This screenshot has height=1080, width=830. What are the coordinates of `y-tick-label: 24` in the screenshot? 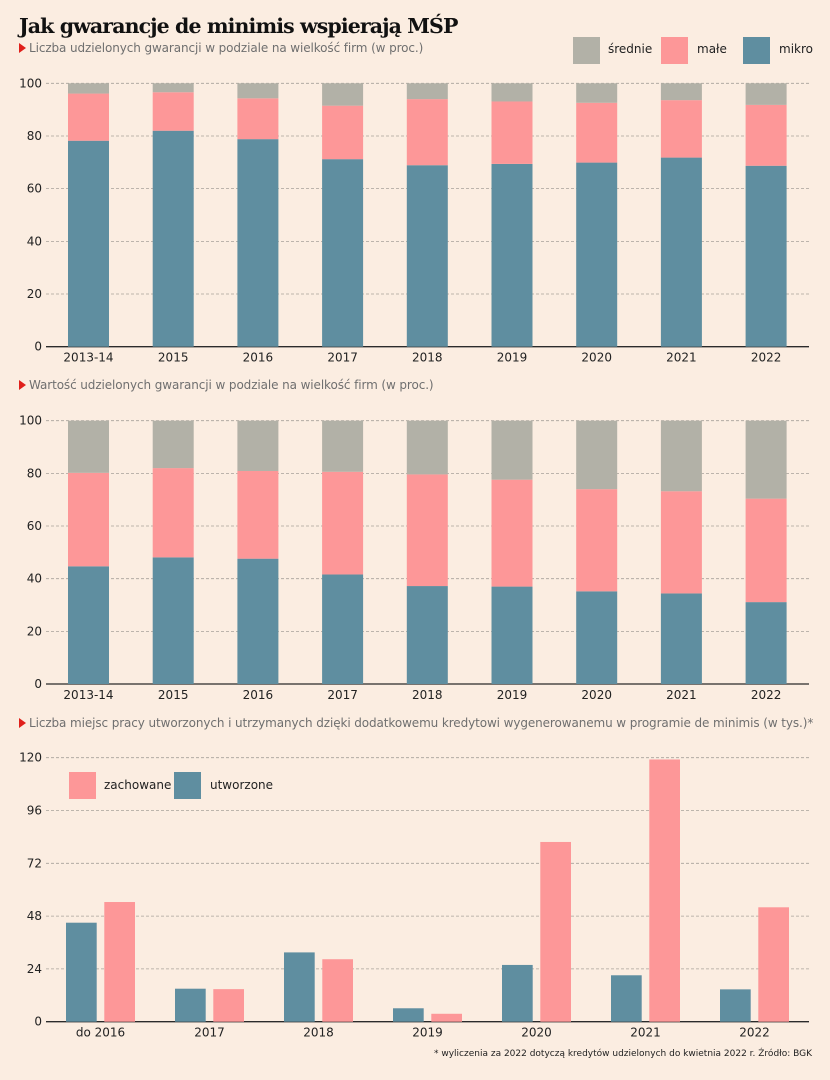 It's located at (34, 969).